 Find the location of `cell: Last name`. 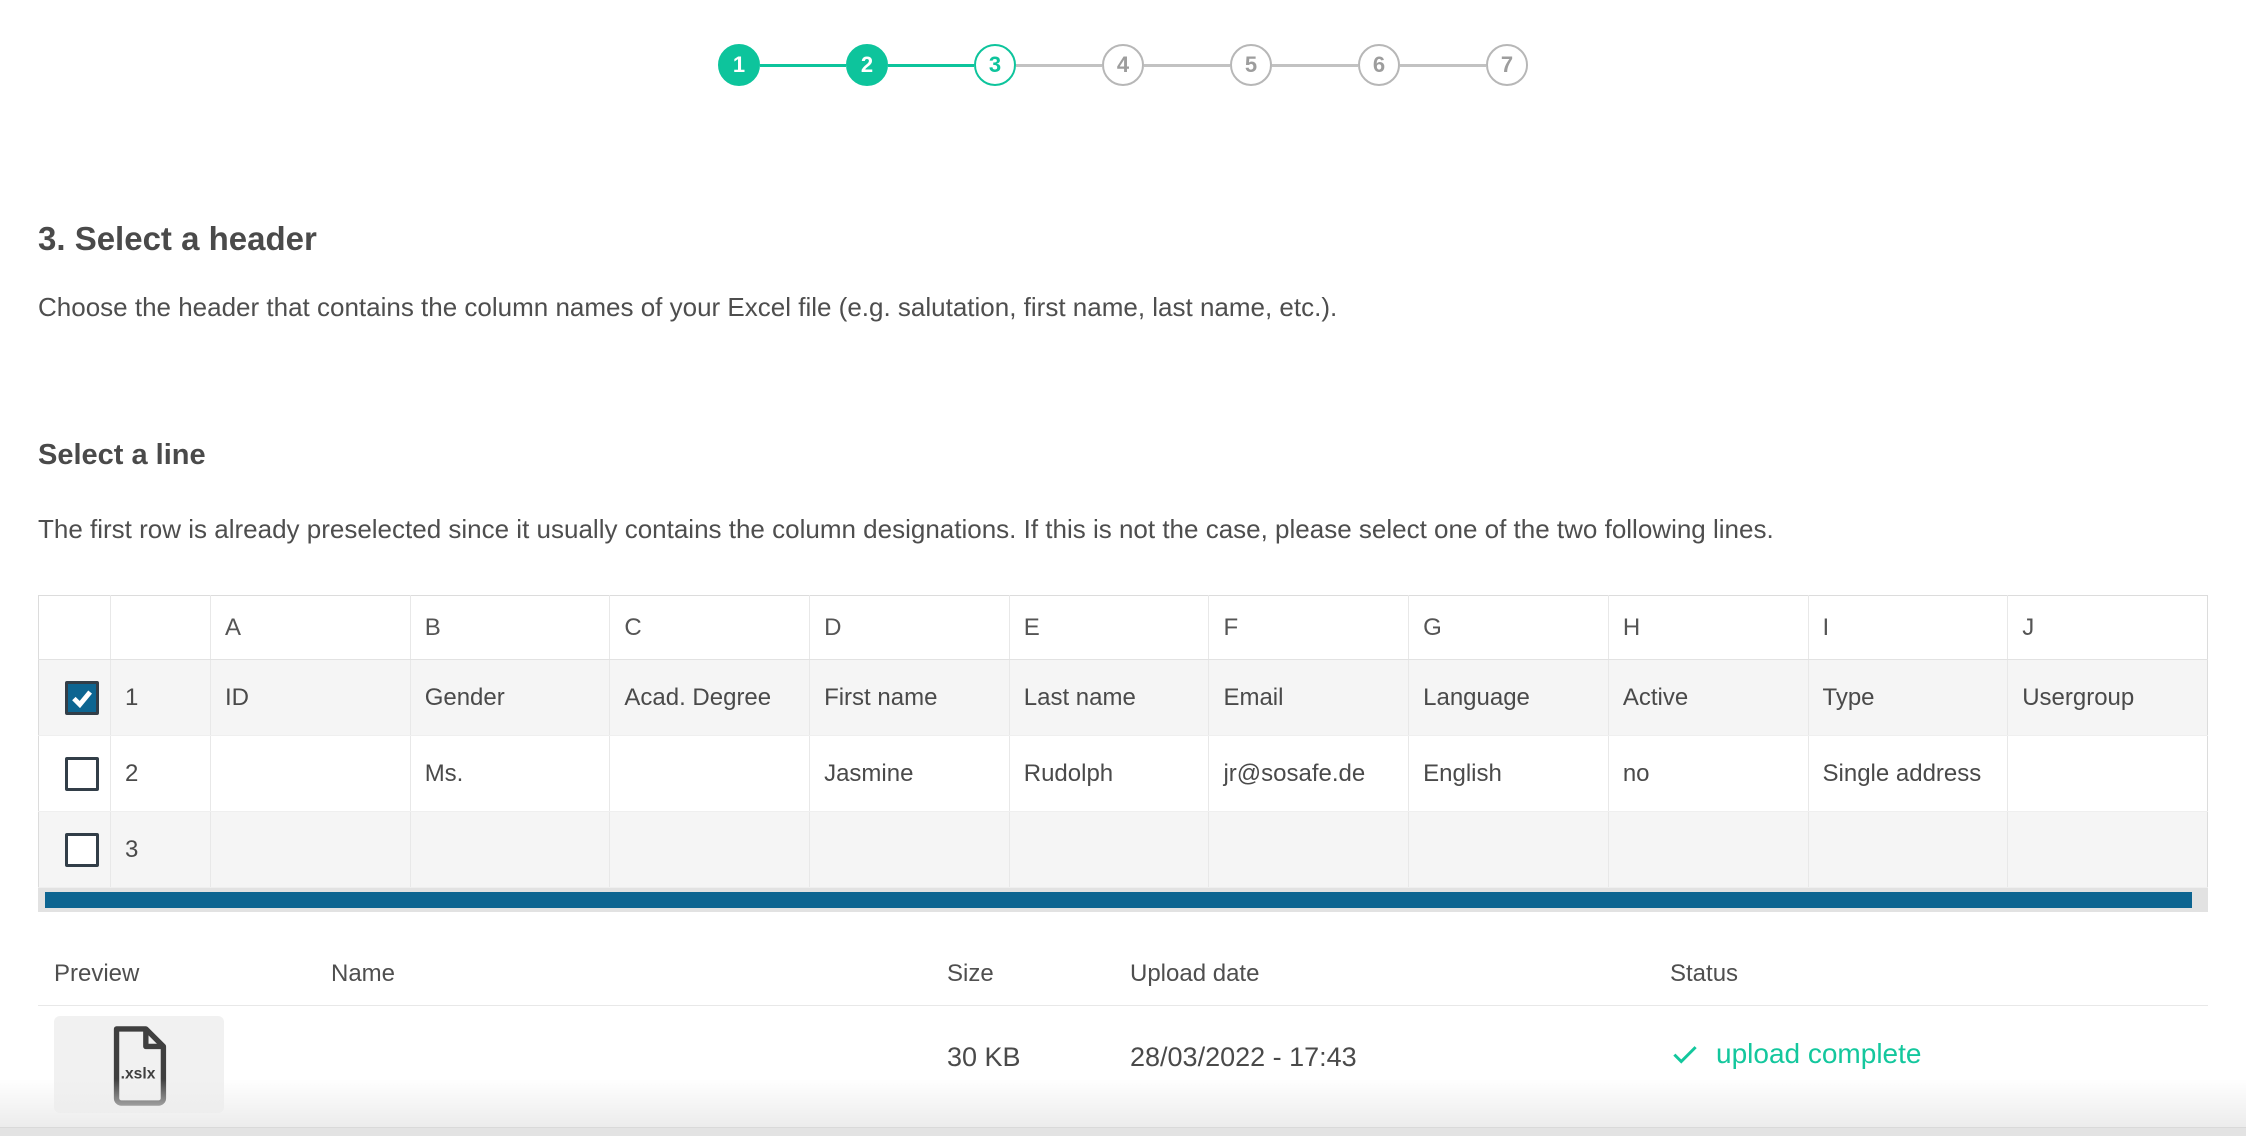

cell: Last name is located at coordinates (1109, 697).